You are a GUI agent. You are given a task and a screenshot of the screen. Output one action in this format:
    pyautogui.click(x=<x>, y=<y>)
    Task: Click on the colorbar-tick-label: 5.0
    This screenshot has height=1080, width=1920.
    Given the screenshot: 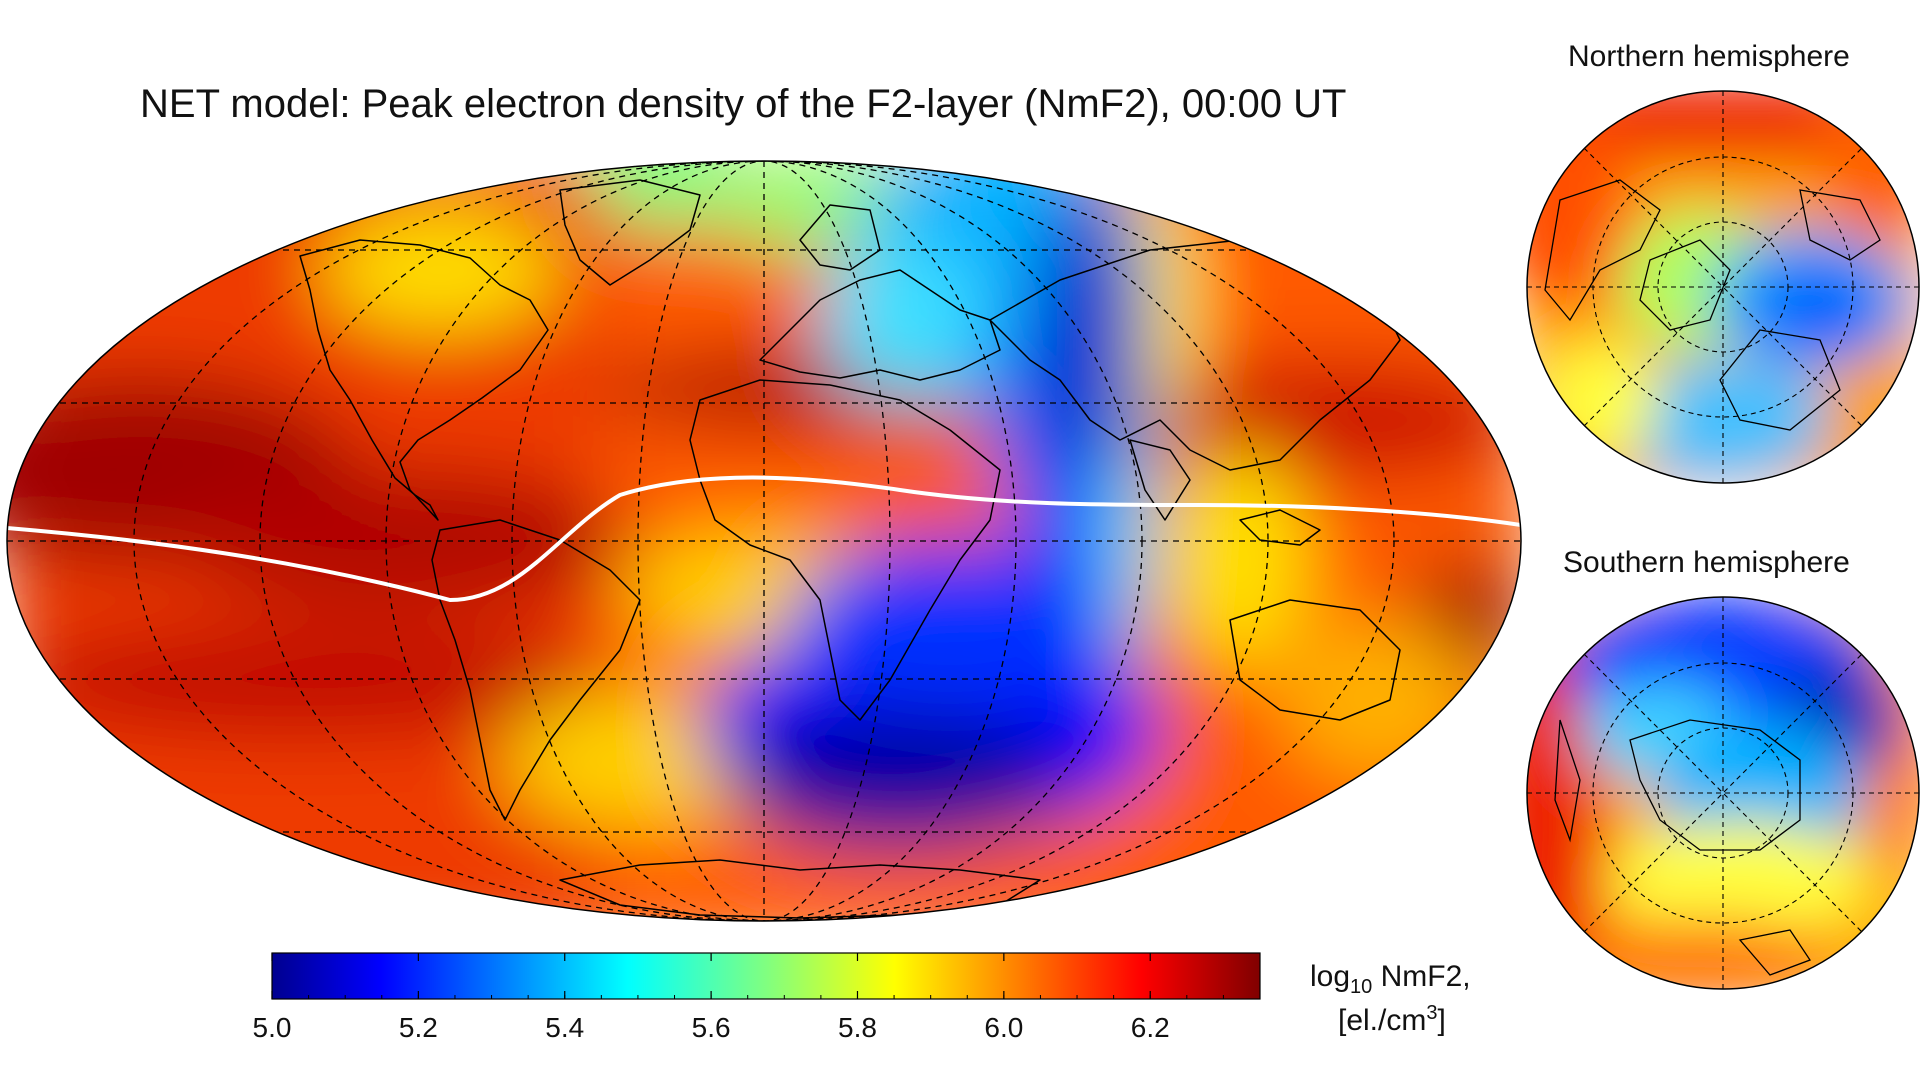 What is the action you would take?
    pyautogui.click(x=272, y=1027)
    